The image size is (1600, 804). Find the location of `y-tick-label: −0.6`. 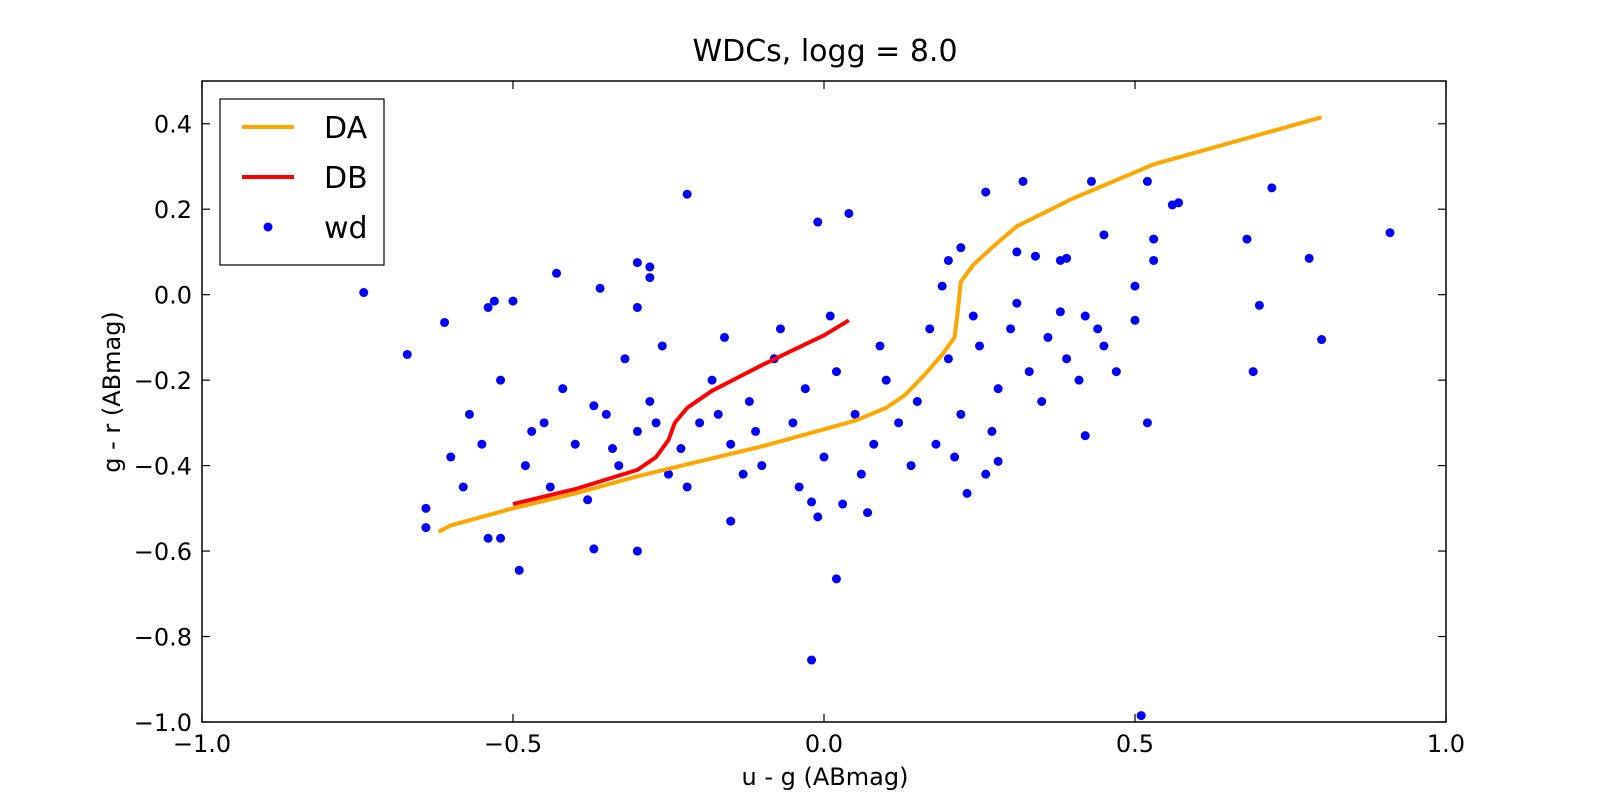

y-tick-label: −0.6 is located at coordinates (163, 552).